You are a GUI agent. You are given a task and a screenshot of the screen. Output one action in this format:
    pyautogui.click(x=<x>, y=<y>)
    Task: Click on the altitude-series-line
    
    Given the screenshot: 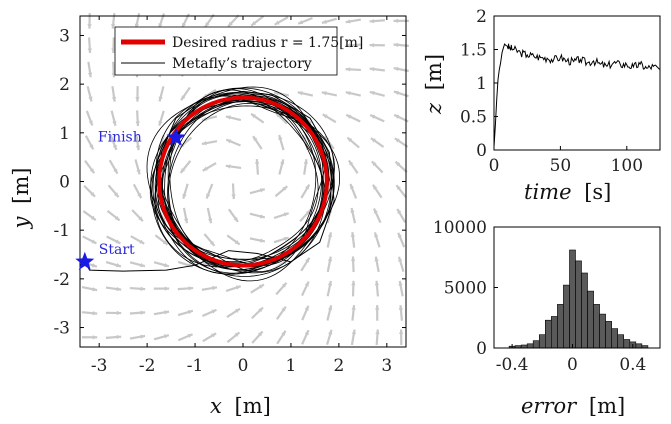 What is the action you would take?
    pyautogui.click(x=577, y=95)
    